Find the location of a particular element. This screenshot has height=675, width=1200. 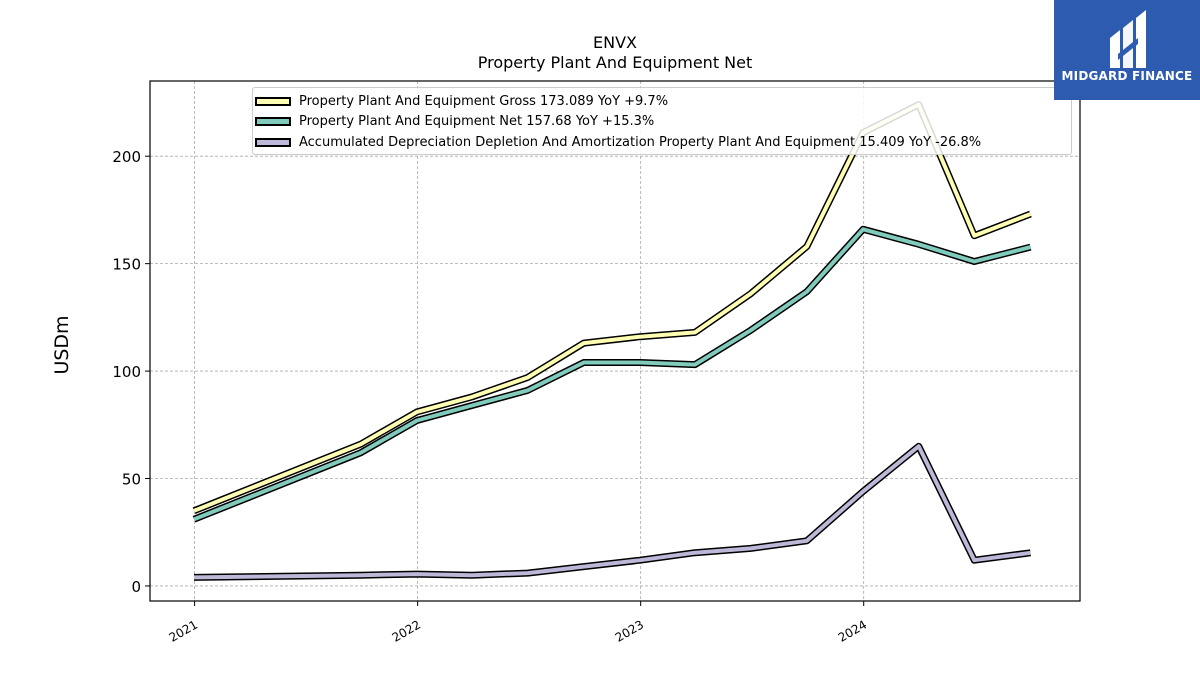

y-axis-ticks: 0 50 100 150 200 is located at coordinates (131, 372).